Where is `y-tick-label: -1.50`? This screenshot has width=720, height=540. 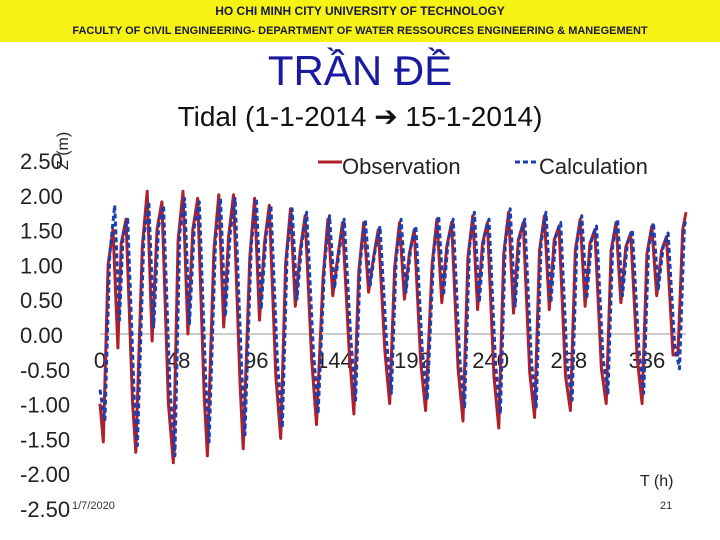
y-tick-label: -1.50 is located at coordinates (45, 439).